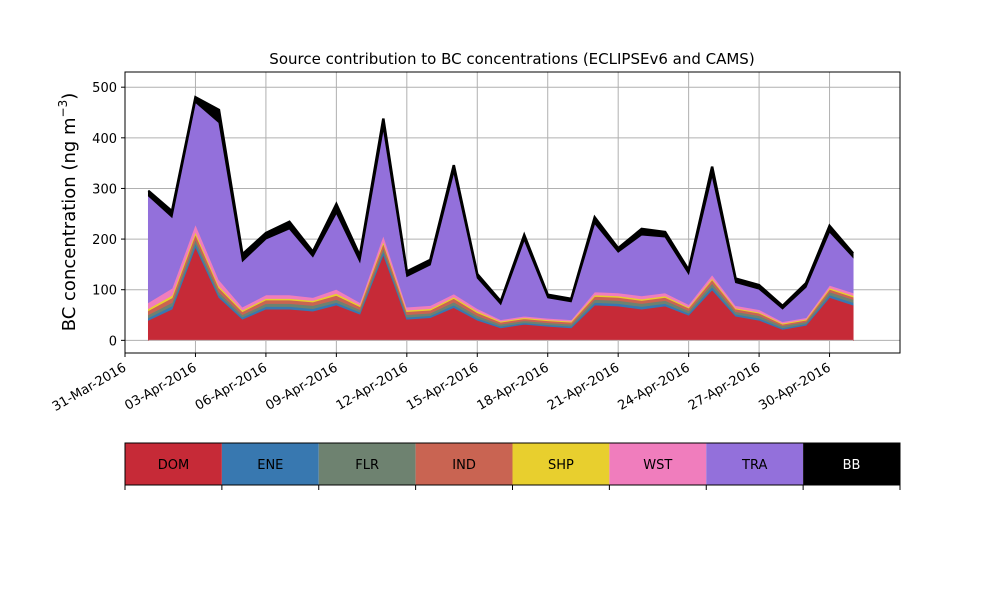 The width and height of the screenshot is (1000, 600). I want to click on source-colorbar: DOM ENE FLR IND SHP WST TRA BB, so click(512, 466).